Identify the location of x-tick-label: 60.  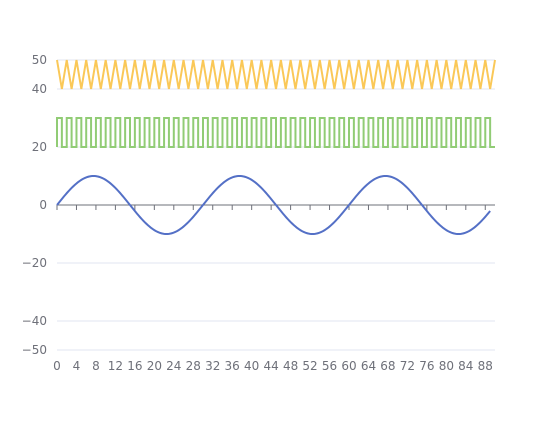
(348, 366).